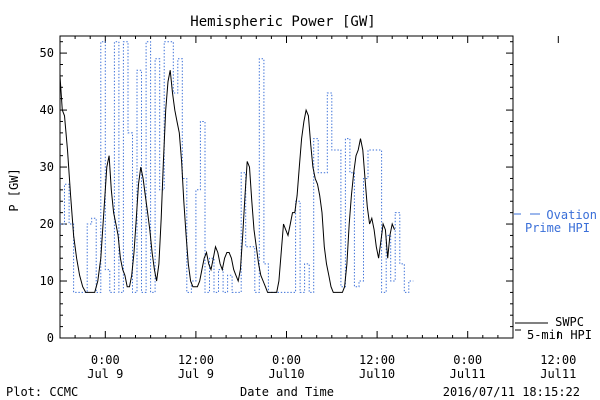  I want to click on y-tick-label: 40, so click(47, 110).